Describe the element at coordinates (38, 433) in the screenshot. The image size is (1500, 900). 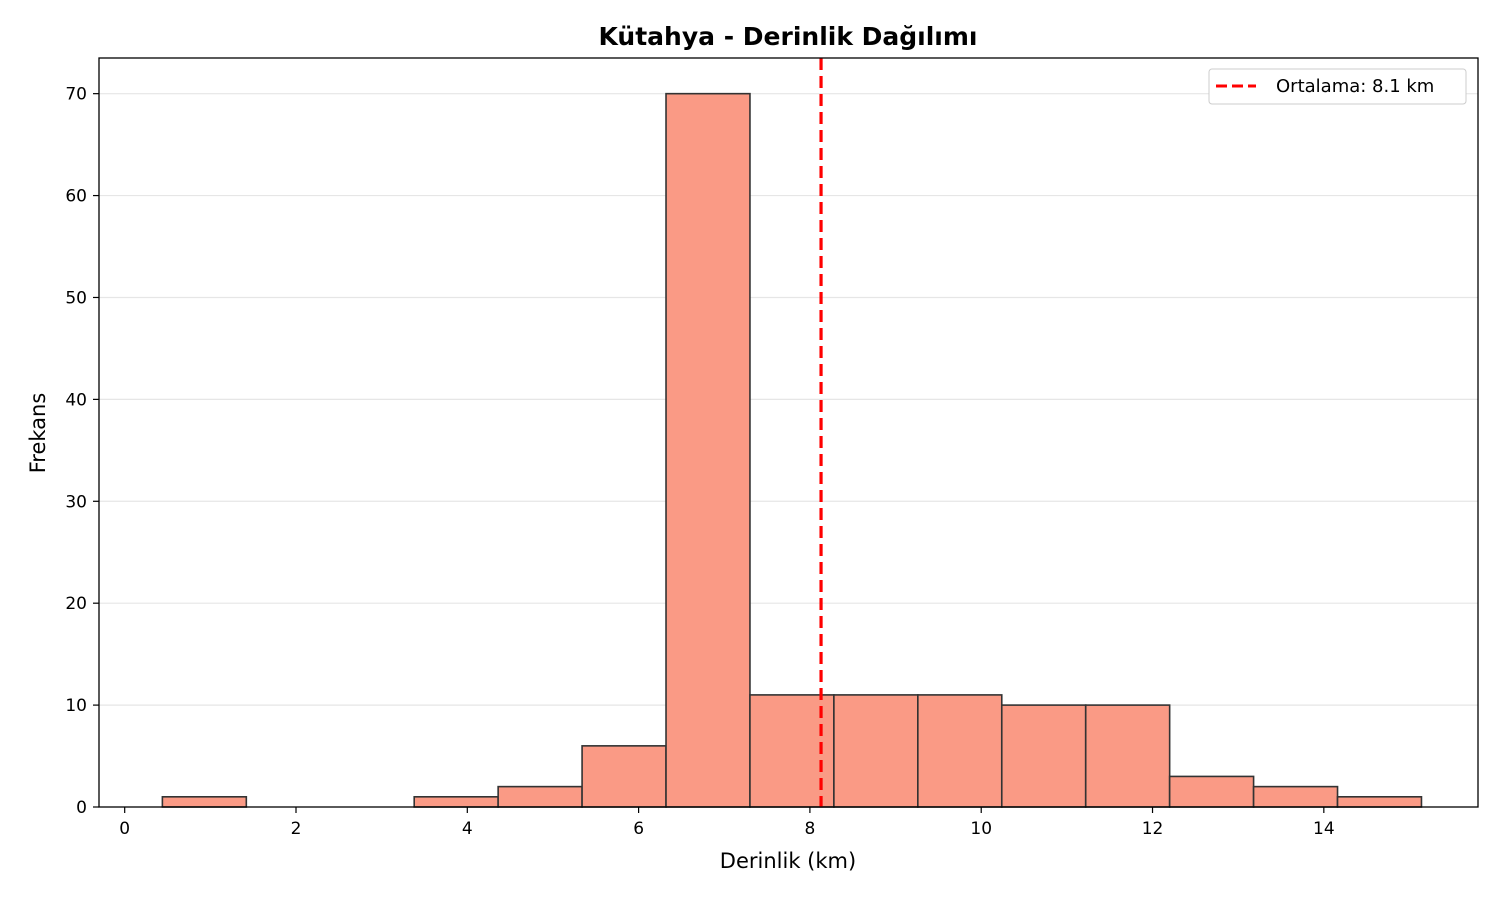
I see `y-axis-label: Frekans` at that location.